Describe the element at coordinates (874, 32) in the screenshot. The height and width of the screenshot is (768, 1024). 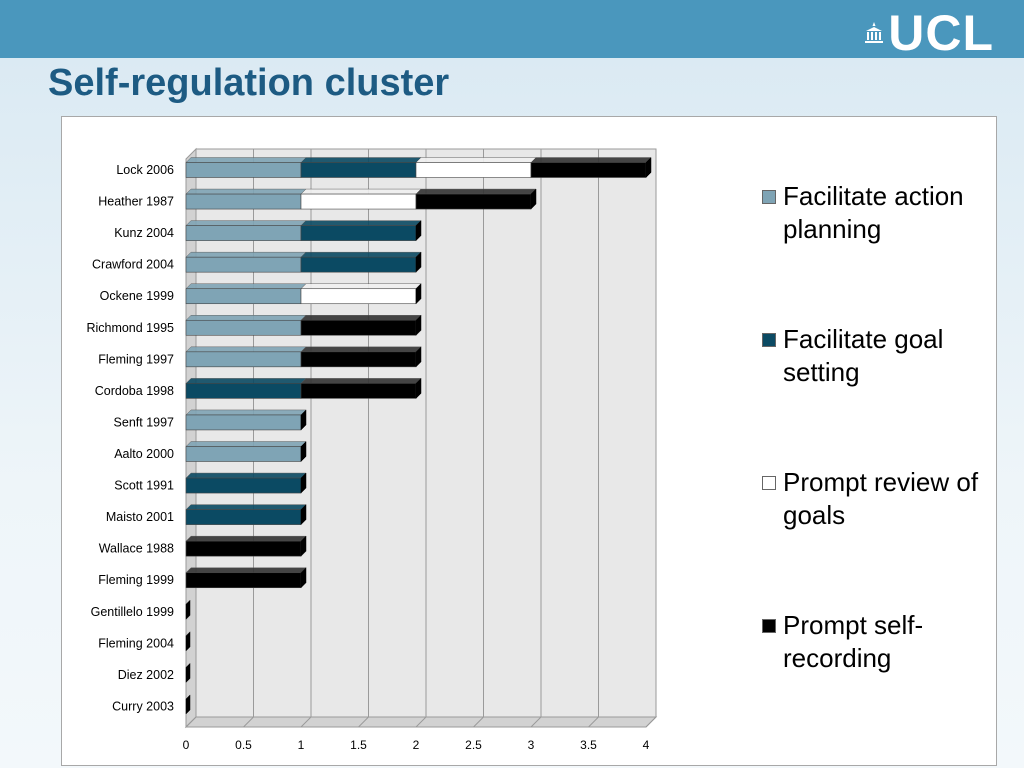
I see `portico-icon` at that location.